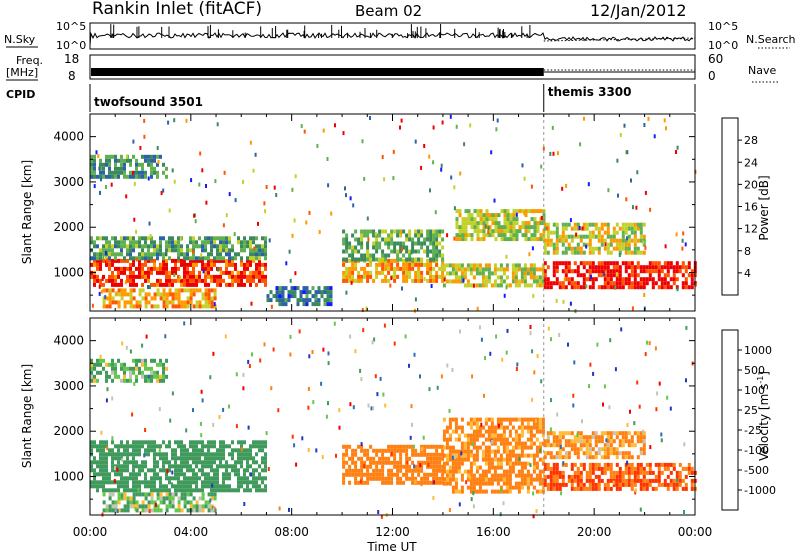 This screenshot has height=554, width=800. Describe the element at coordinates (27, 212) in the screenshot. I see `power-ylabel: Slant Range [km]` at that location.